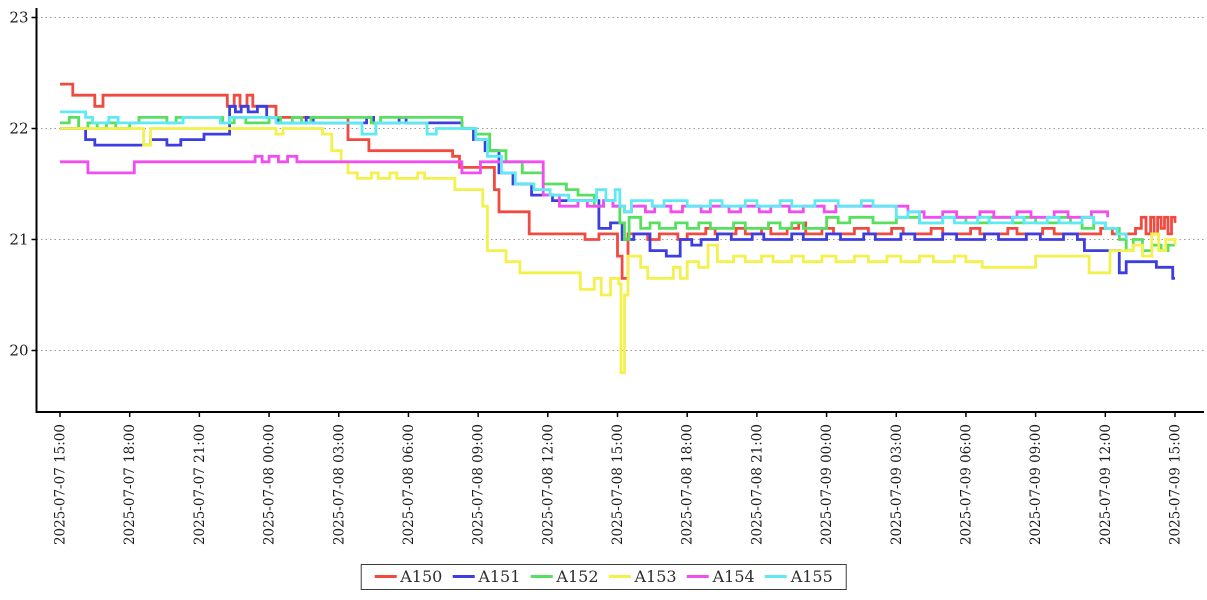 This screenshot has width=1207, height=600. Describe the element at coordinates (966, 484) in the screenshot. I see `x-tick-label: 2025-07-09 06:00` at that location.